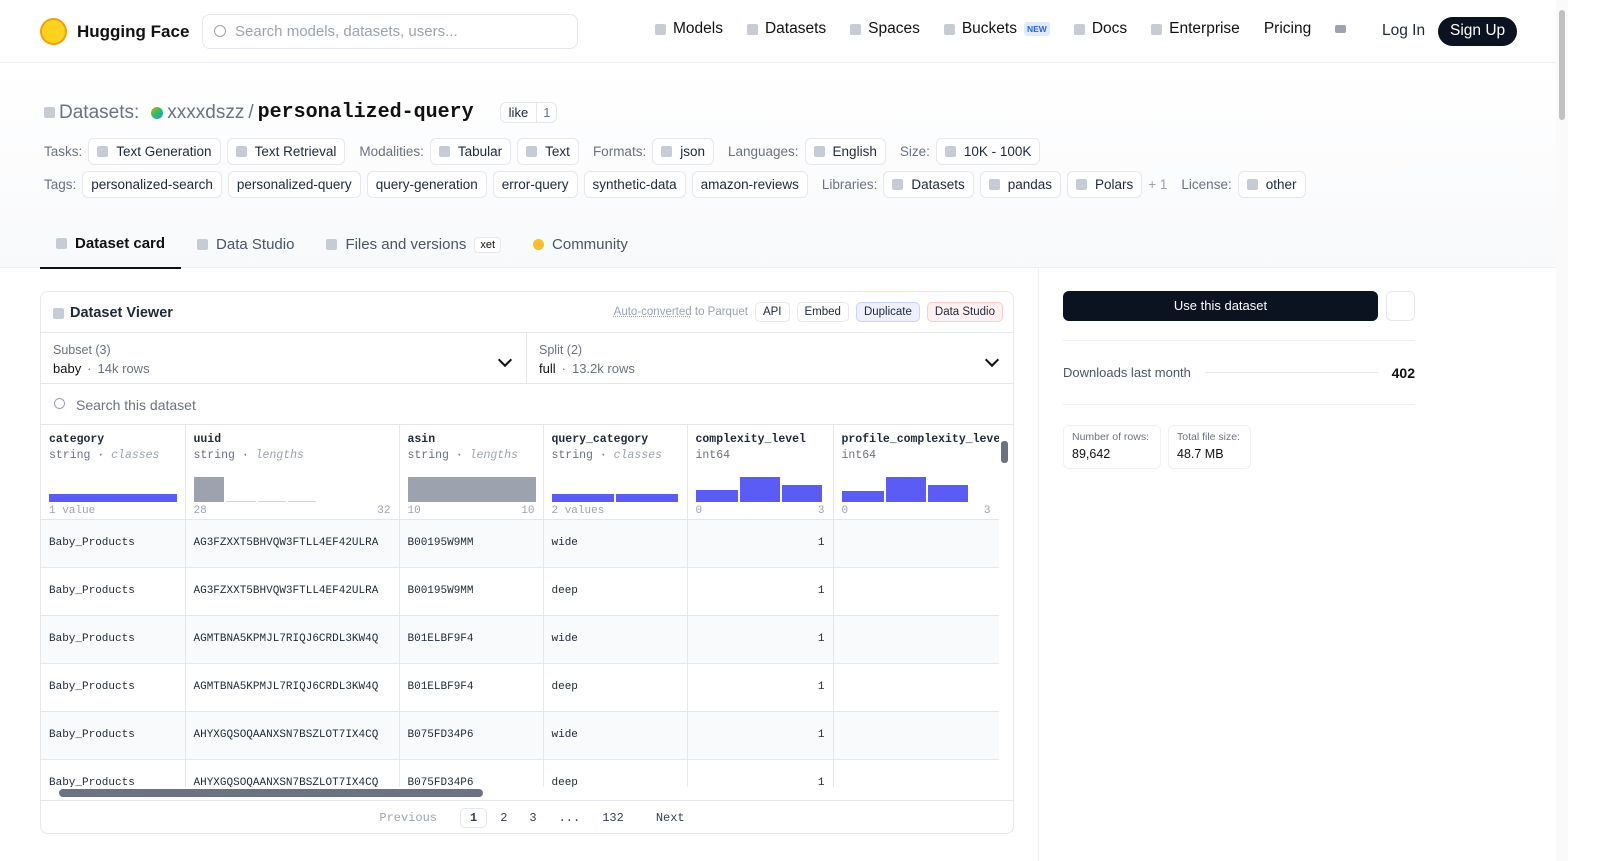 This screenshot has height=861, width=1600. I want to click on page: 132, so click(613, 817).